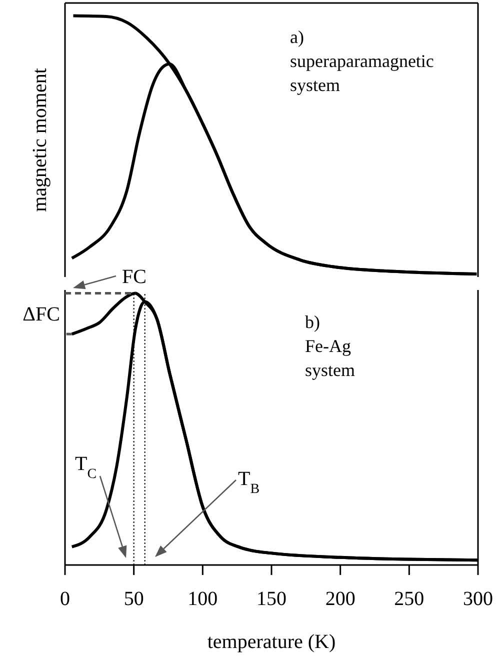  What do you see at coordinates (271, 599) in the screenshot?
I see `x-tick-label: 150` at bounding box center [271, 599].